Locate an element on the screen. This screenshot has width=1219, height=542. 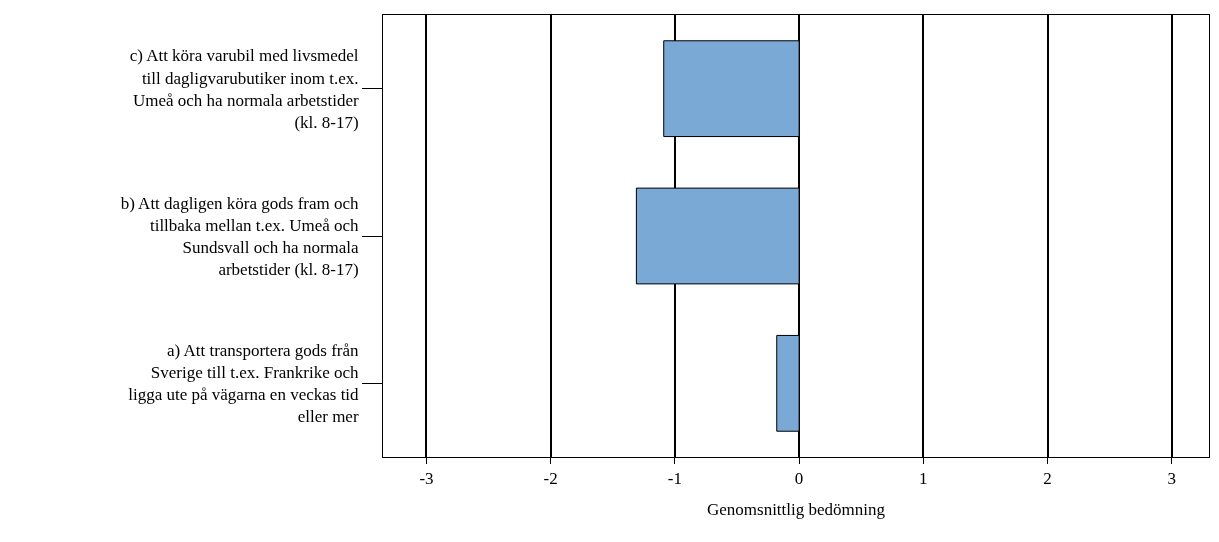
x-tick-label: 1 is located at coordinates (923, 479).